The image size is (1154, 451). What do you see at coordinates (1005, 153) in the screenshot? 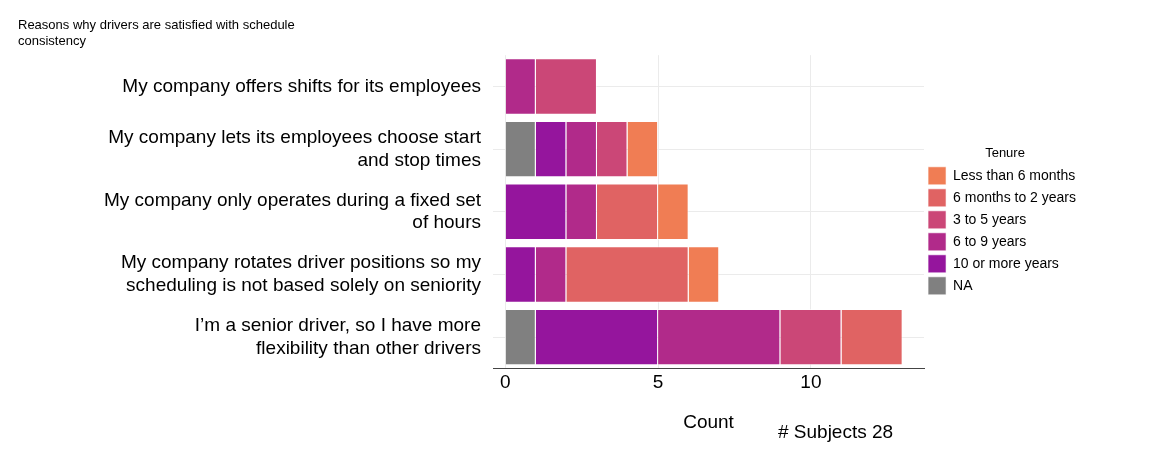
I see `legend-title: Tenure` at bounding box center [1005, 153].